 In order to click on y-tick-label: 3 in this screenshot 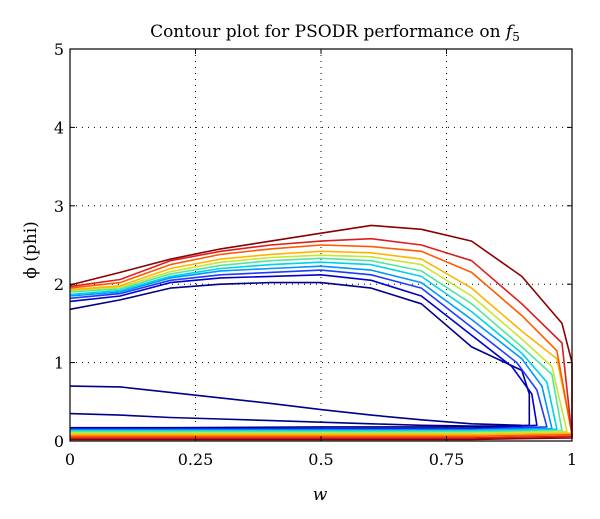, I will do `click(59, 206)`.